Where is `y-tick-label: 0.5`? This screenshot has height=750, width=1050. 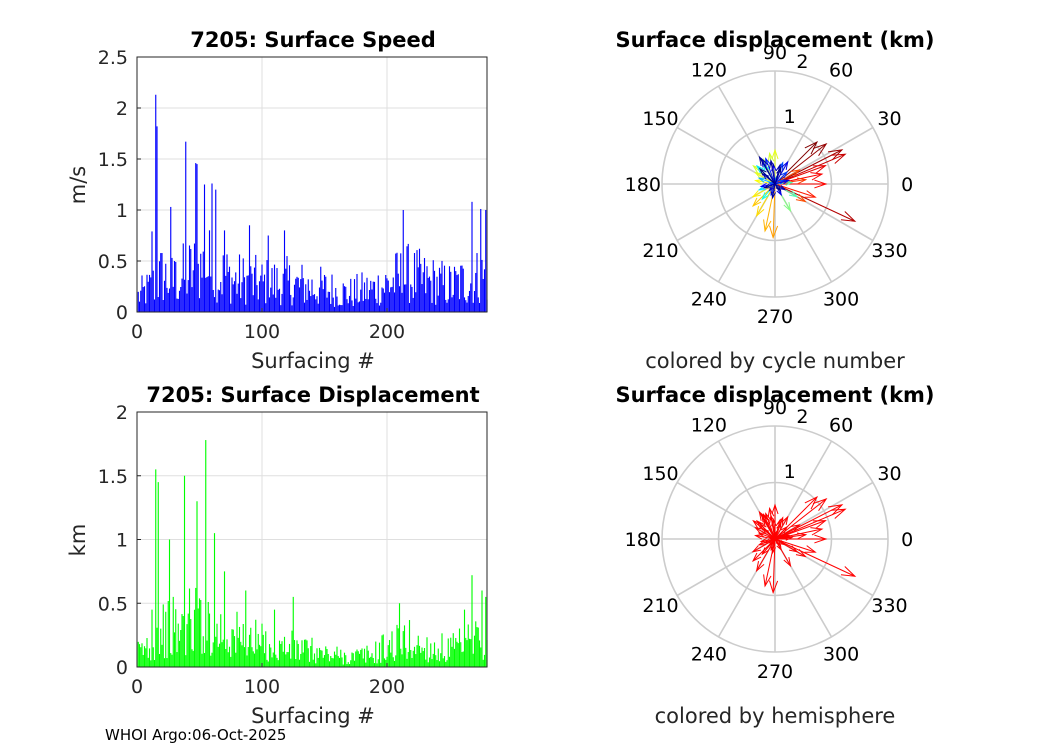 y-tick-label: 0.5 is located at coordinates (113, 262).